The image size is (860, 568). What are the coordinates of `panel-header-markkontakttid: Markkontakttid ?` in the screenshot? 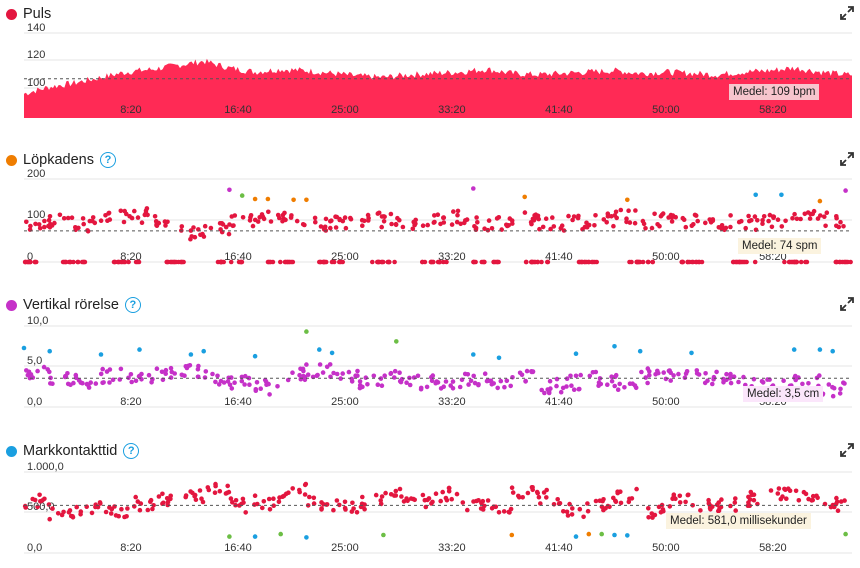 It's located at (73, 451).